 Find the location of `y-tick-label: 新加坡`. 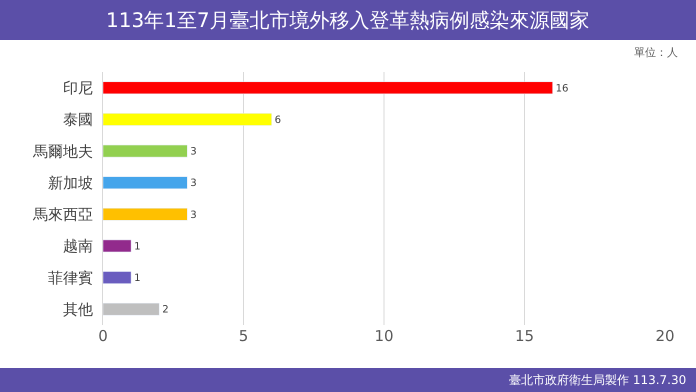

y-tick-label: 新加坡 is located at coordinates (70, 183).